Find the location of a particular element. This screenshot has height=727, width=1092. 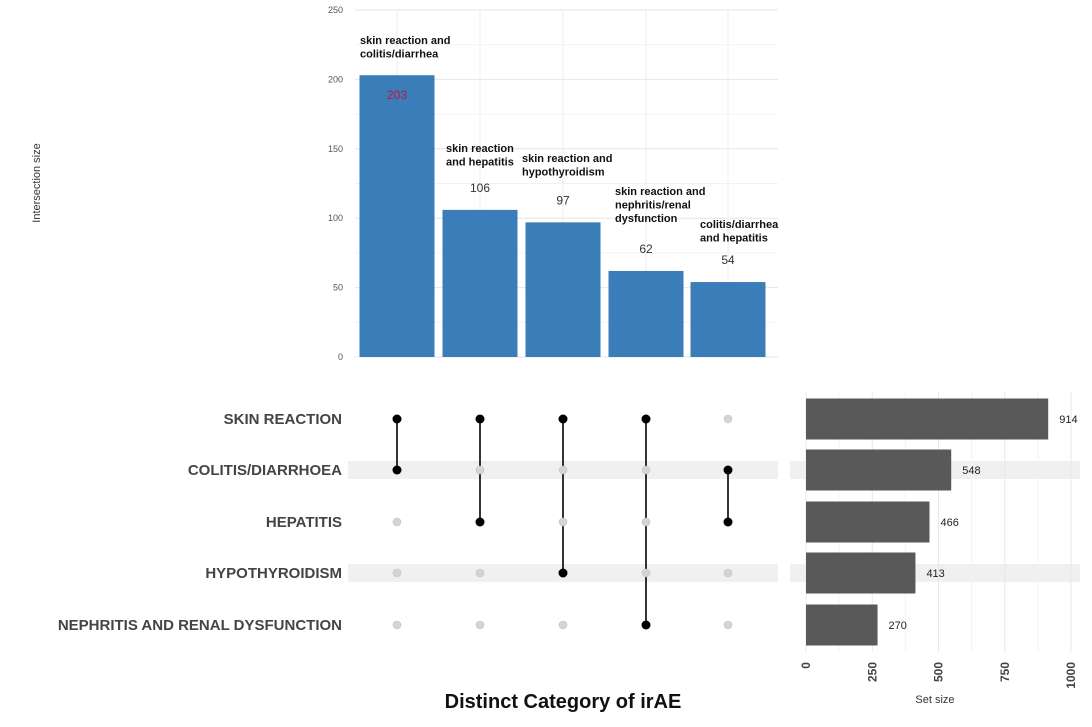

matrix-axis-title: Distinct Category of irAE is located at coordinates (563, 702).